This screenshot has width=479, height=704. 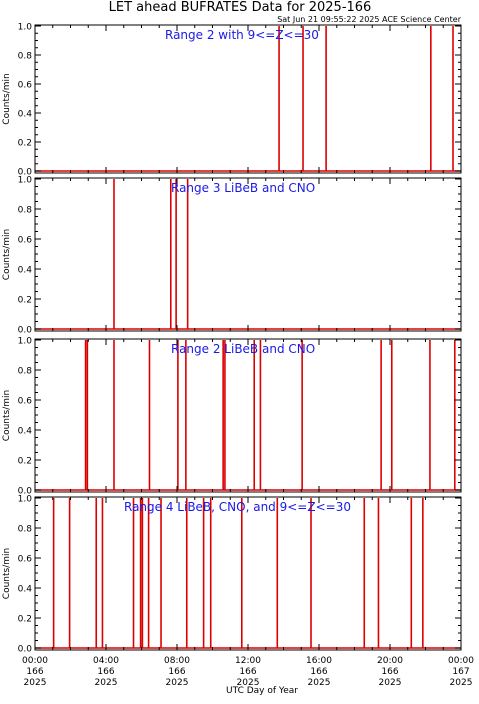 I want to click on panel-title: Range 4 LiBeB, CNO, and 9<=Z<=30, so click(x=237, y=507).